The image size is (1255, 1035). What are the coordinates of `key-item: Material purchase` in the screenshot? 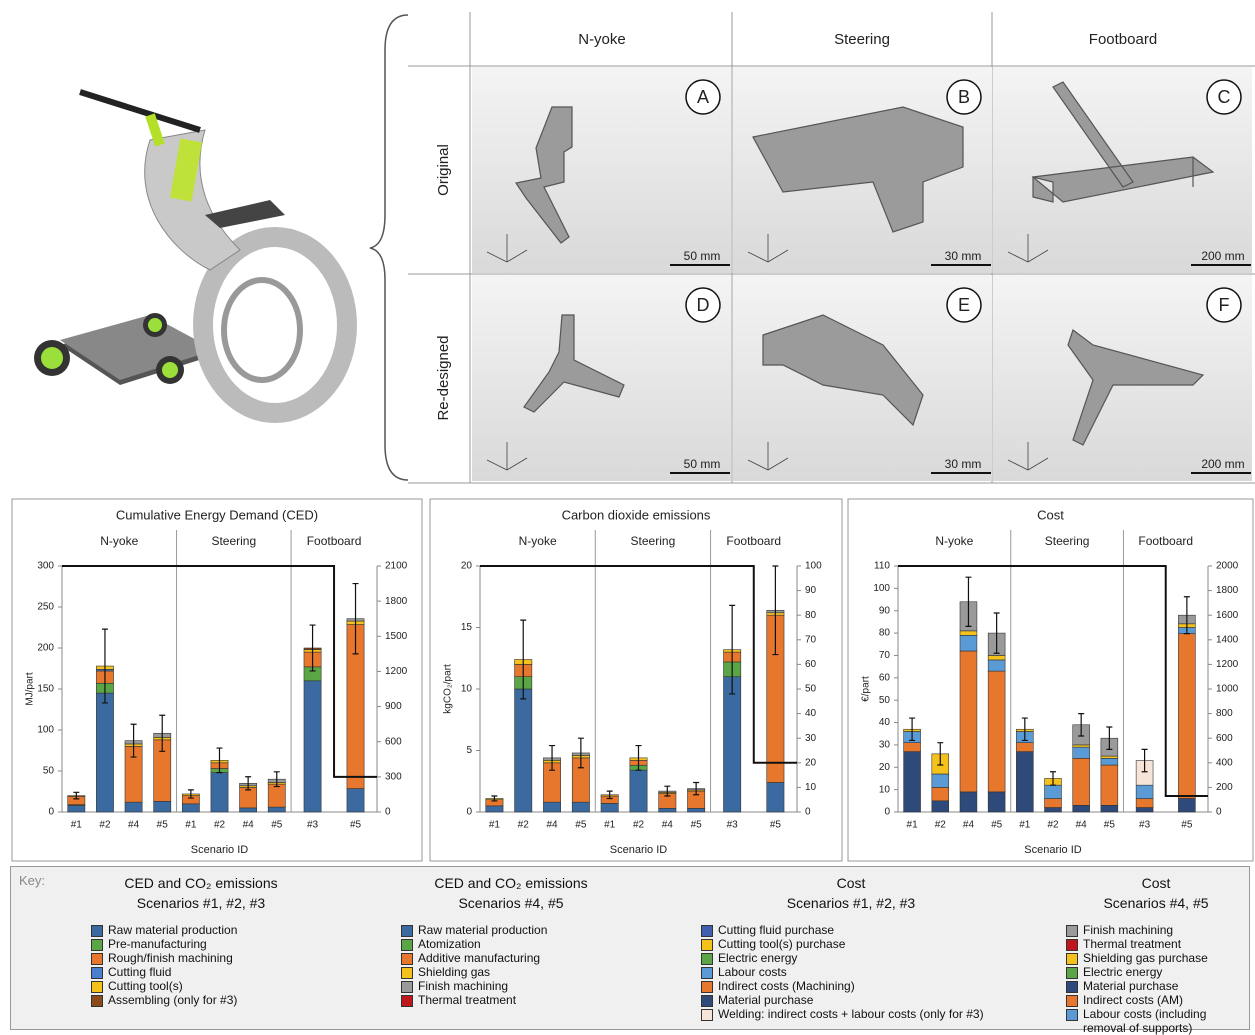 It's located at (861, 1000).